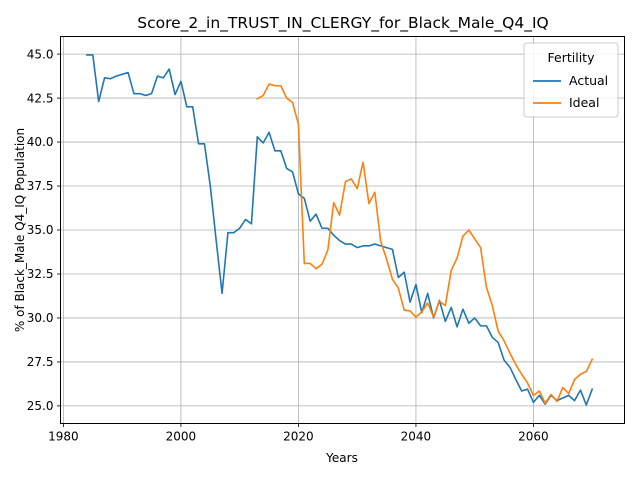 The width and height of the screenshot is (640, 480). What do you see at coordinates (298, 437) in the screenshot?
I see `x-tick-label: 2020` at bounding box center [298, 437].